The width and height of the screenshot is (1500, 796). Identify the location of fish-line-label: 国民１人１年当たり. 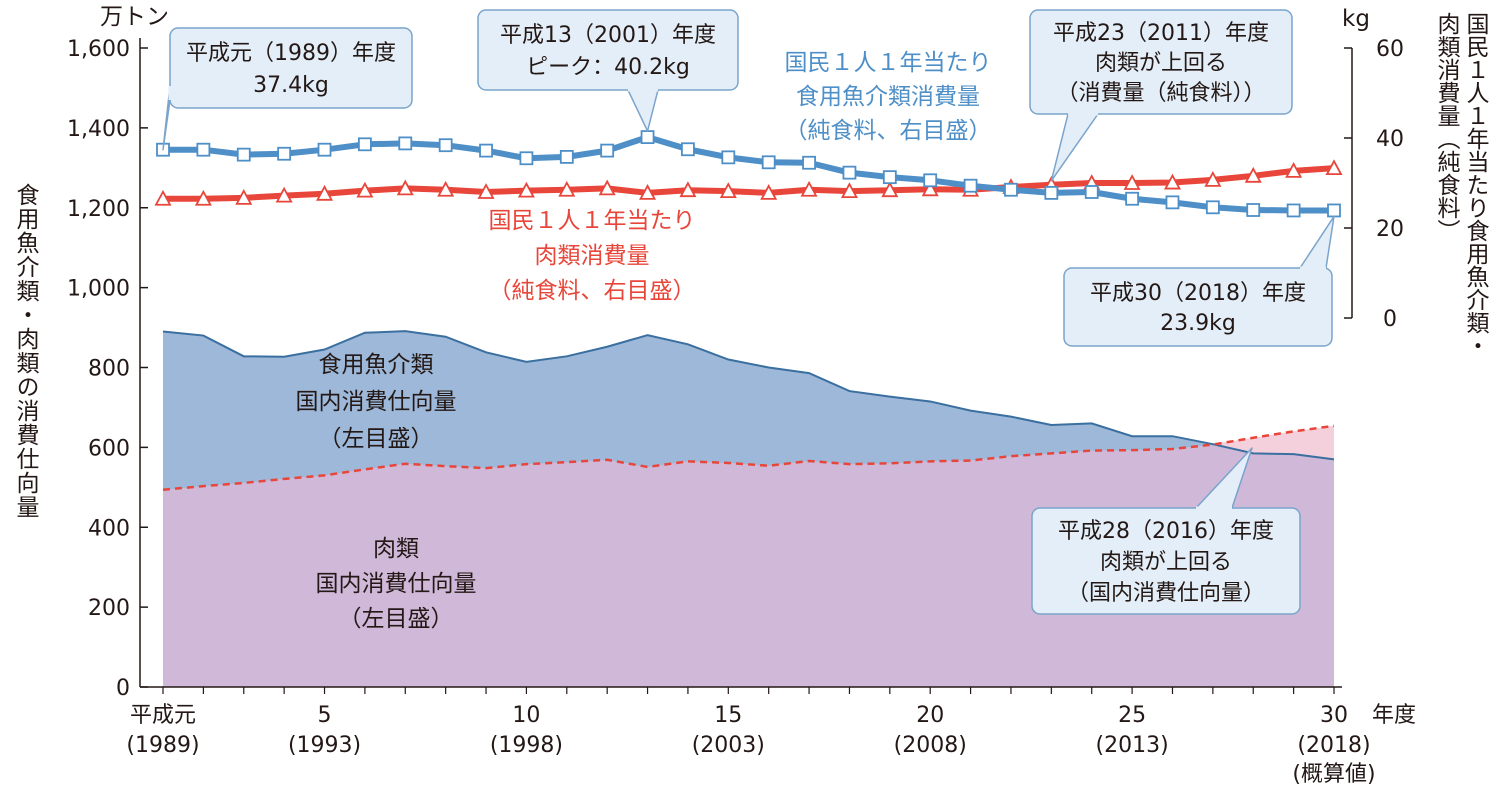
(888, 63).